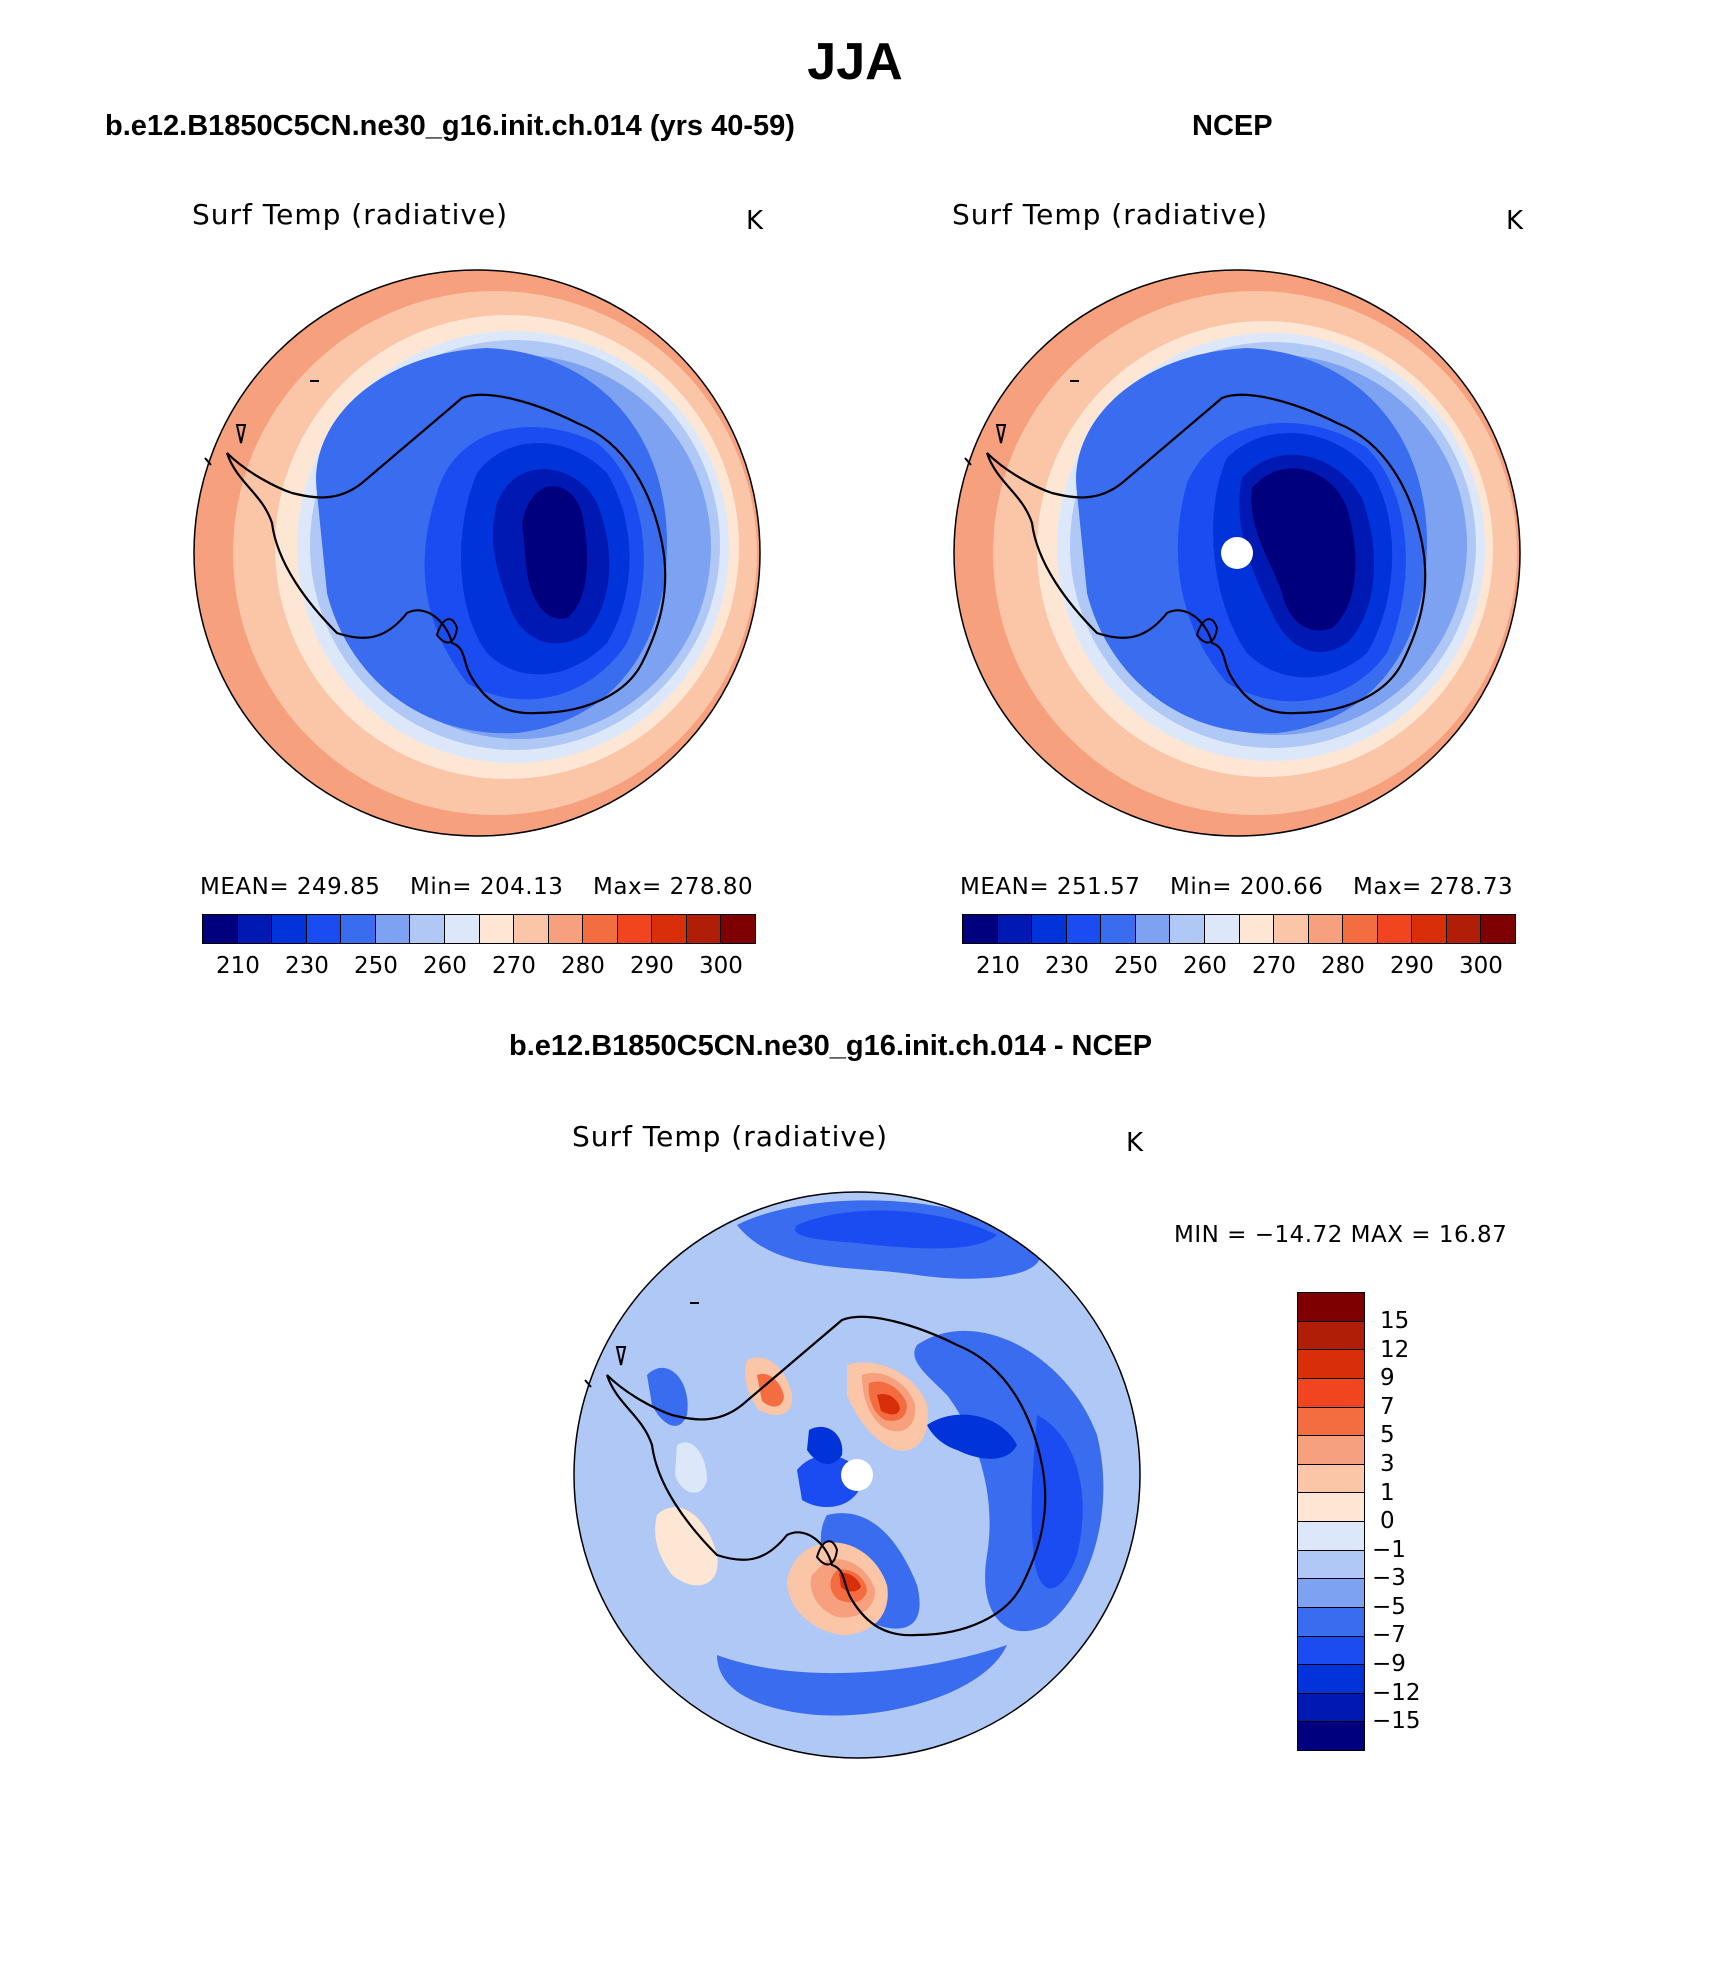 The height and width of the screenshot is (1969, 1710). What do you see at coordinates (755, 221) in the screenshot?
I see `panel1-units: K` at bounding box center [755, 221].